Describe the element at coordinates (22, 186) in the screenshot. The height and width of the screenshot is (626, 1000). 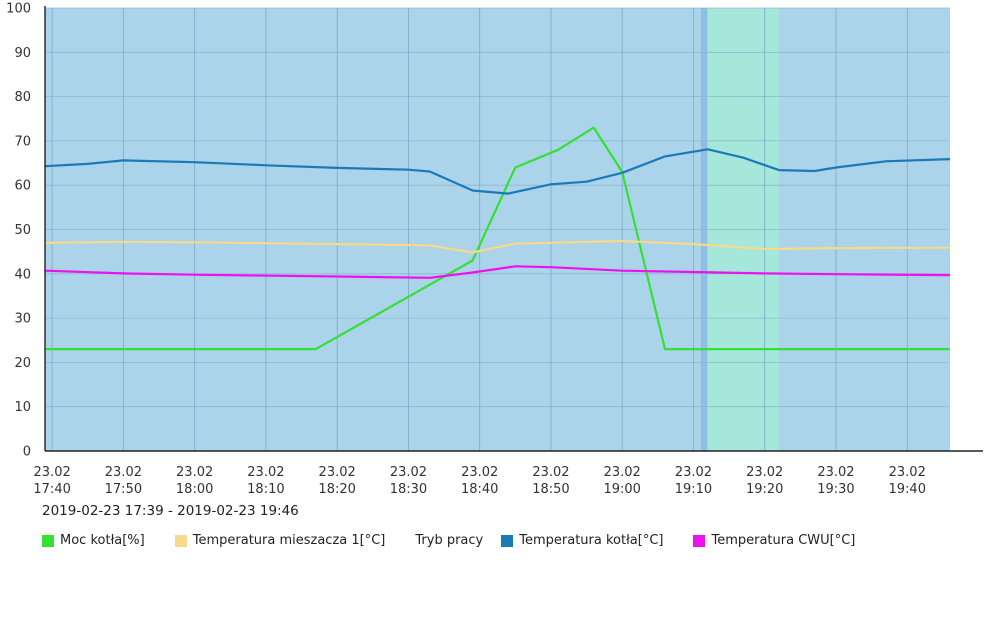
I see `y-tick-label: 60` at that location.